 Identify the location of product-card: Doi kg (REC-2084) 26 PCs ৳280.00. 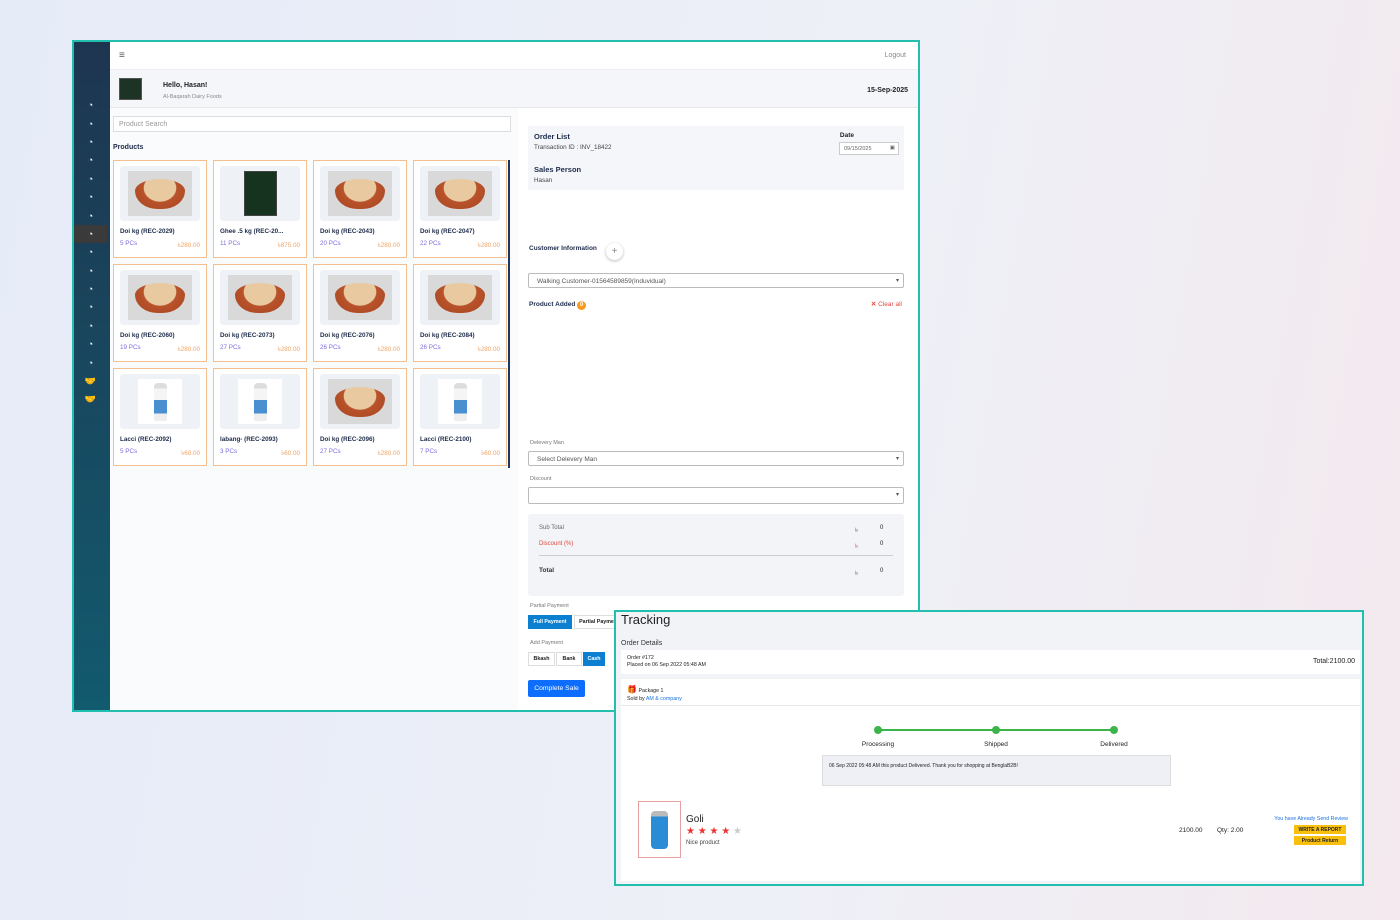
(460, 313).